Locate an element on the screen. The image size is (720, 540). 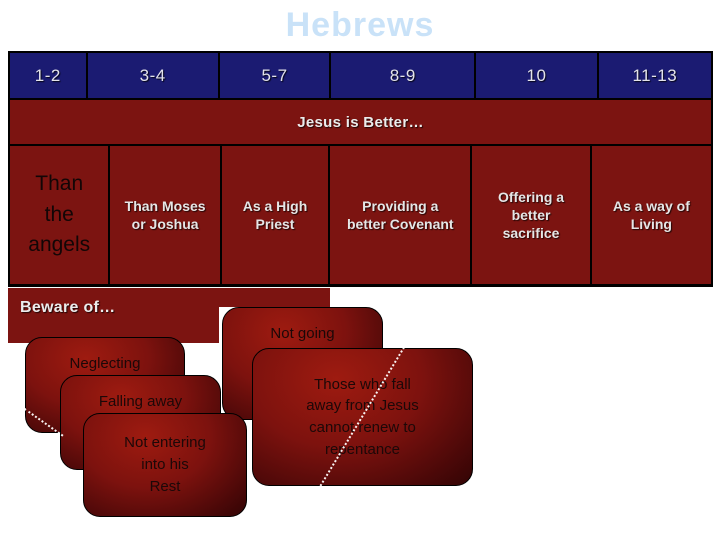
better-cell-moses: Than Moses or Joshua is located at coordinates (166, 215).